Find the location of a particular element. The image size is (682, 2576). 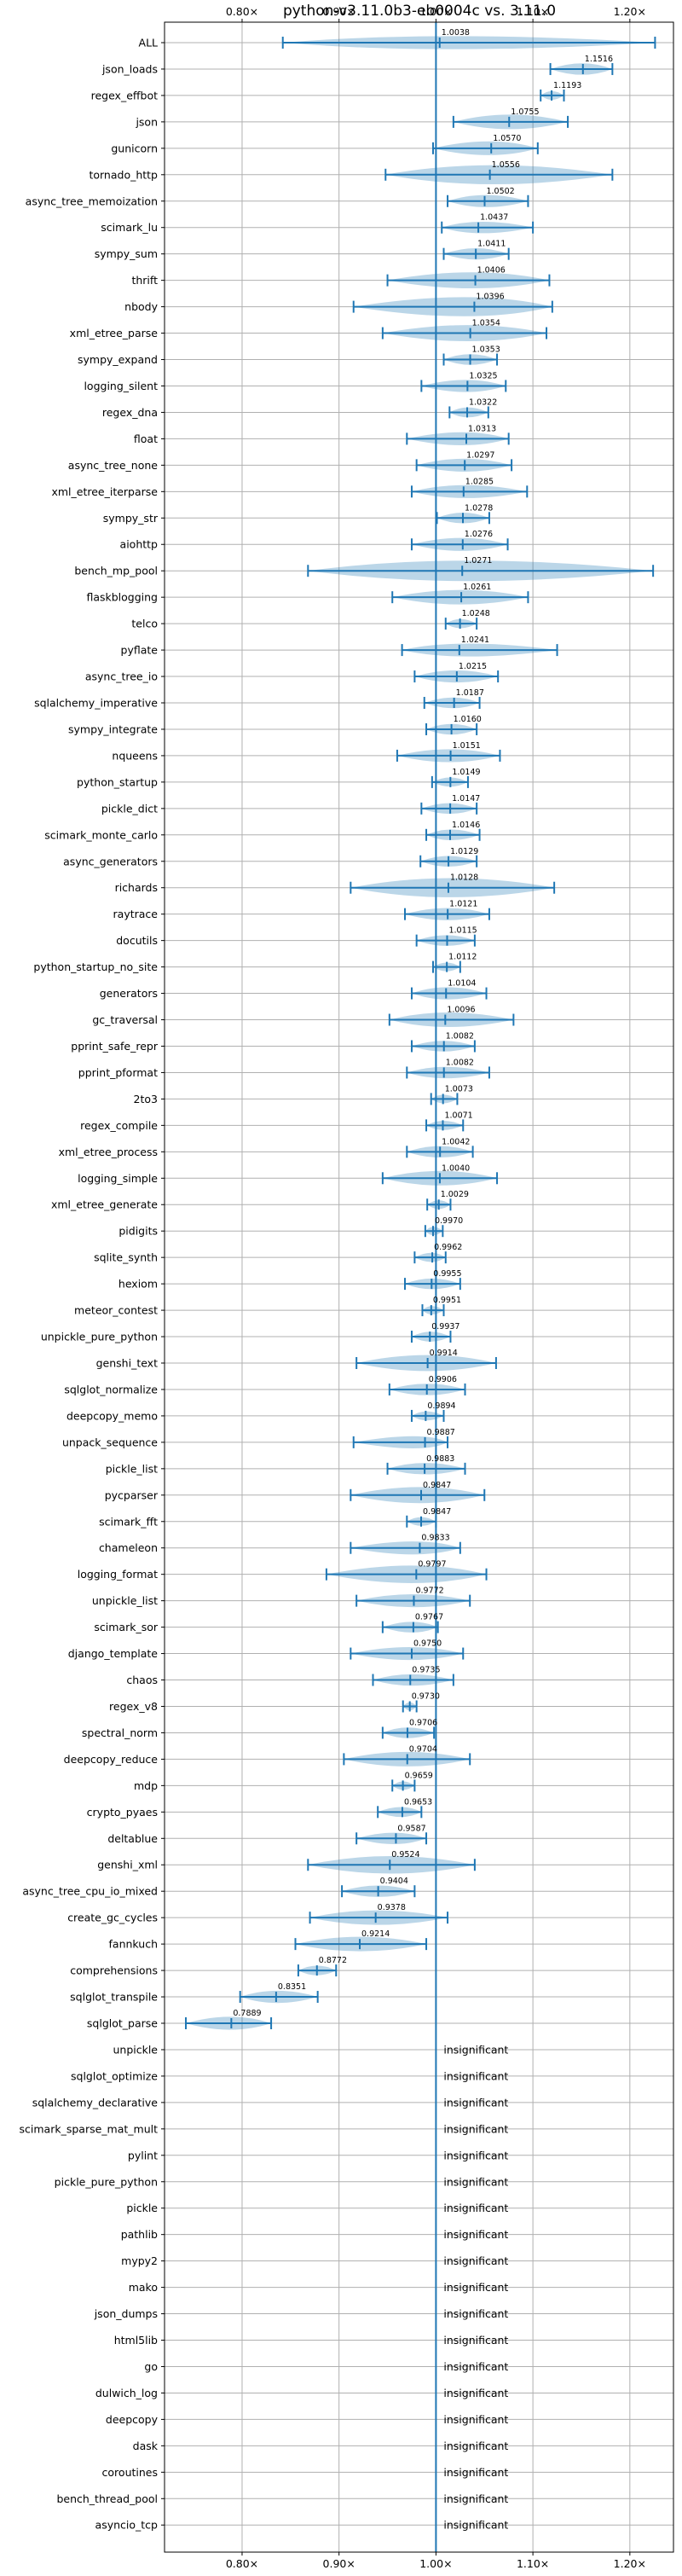

data-label: 1.0121 is located at coordinates (463, 904).